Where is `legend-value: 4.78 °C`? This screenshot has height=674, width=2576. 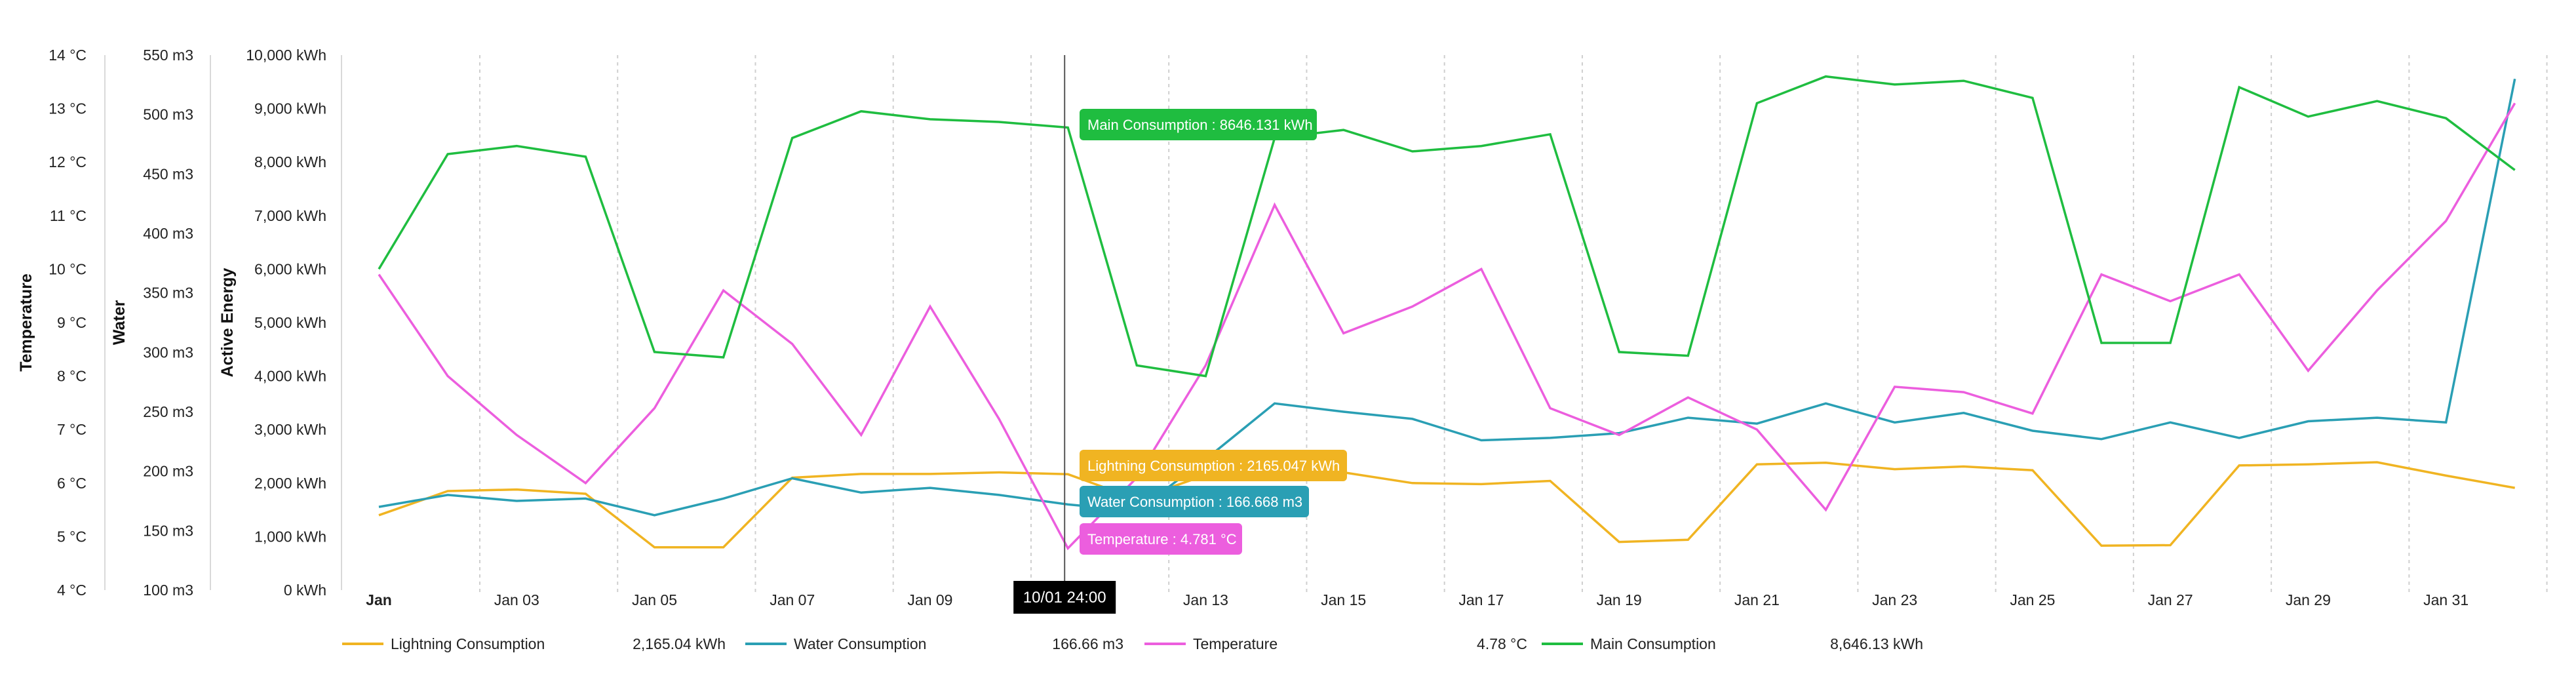 legend-value: 4.78 °C is located at coordinates (1502, 643).